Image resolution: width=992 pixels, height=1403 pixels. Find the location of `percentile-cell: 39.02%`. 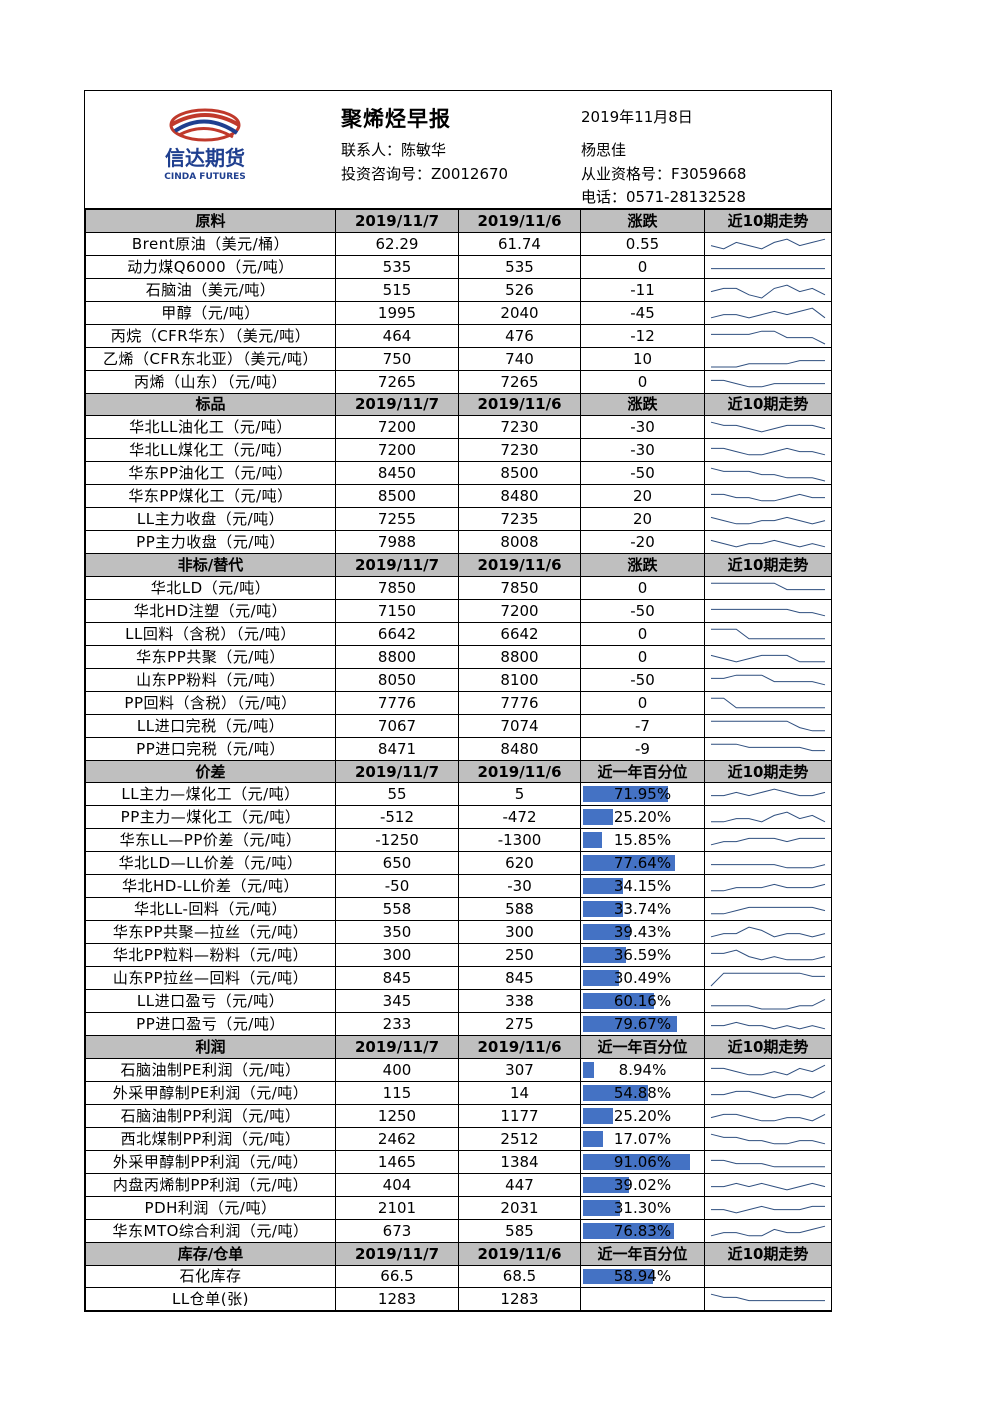

percentile-cell: 39.02% is located at coordinates (642, 1184).